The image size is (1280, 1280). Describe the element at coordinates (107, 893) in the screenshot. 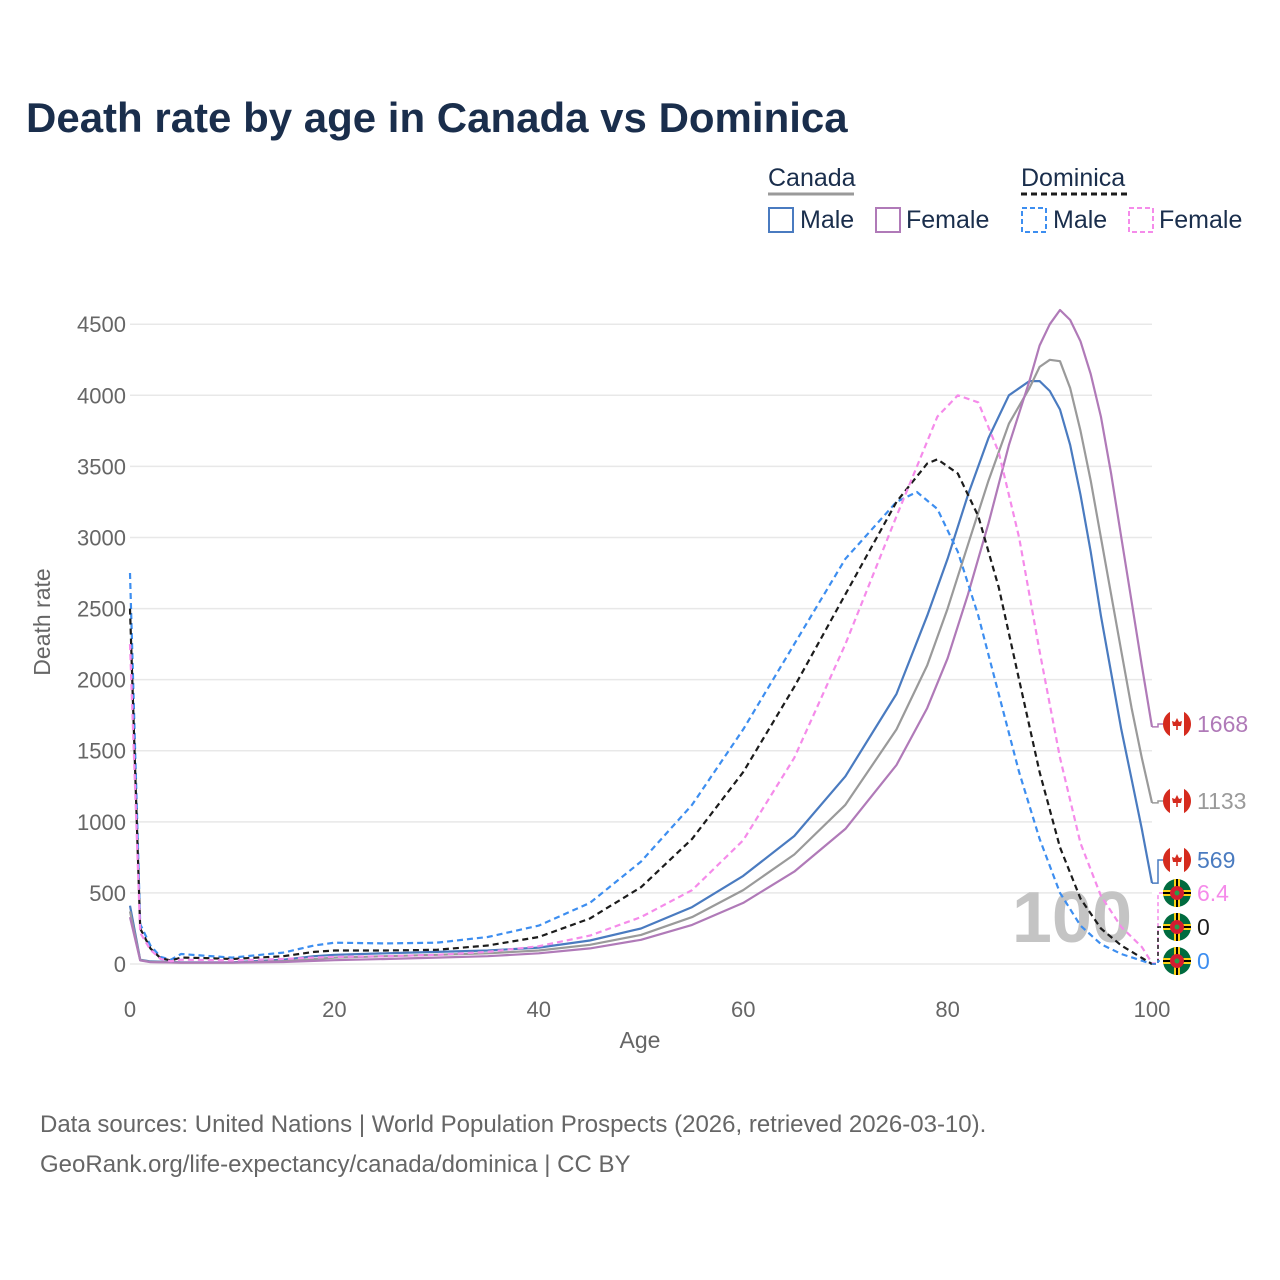

I see `y-tick-label: 500` at that location.